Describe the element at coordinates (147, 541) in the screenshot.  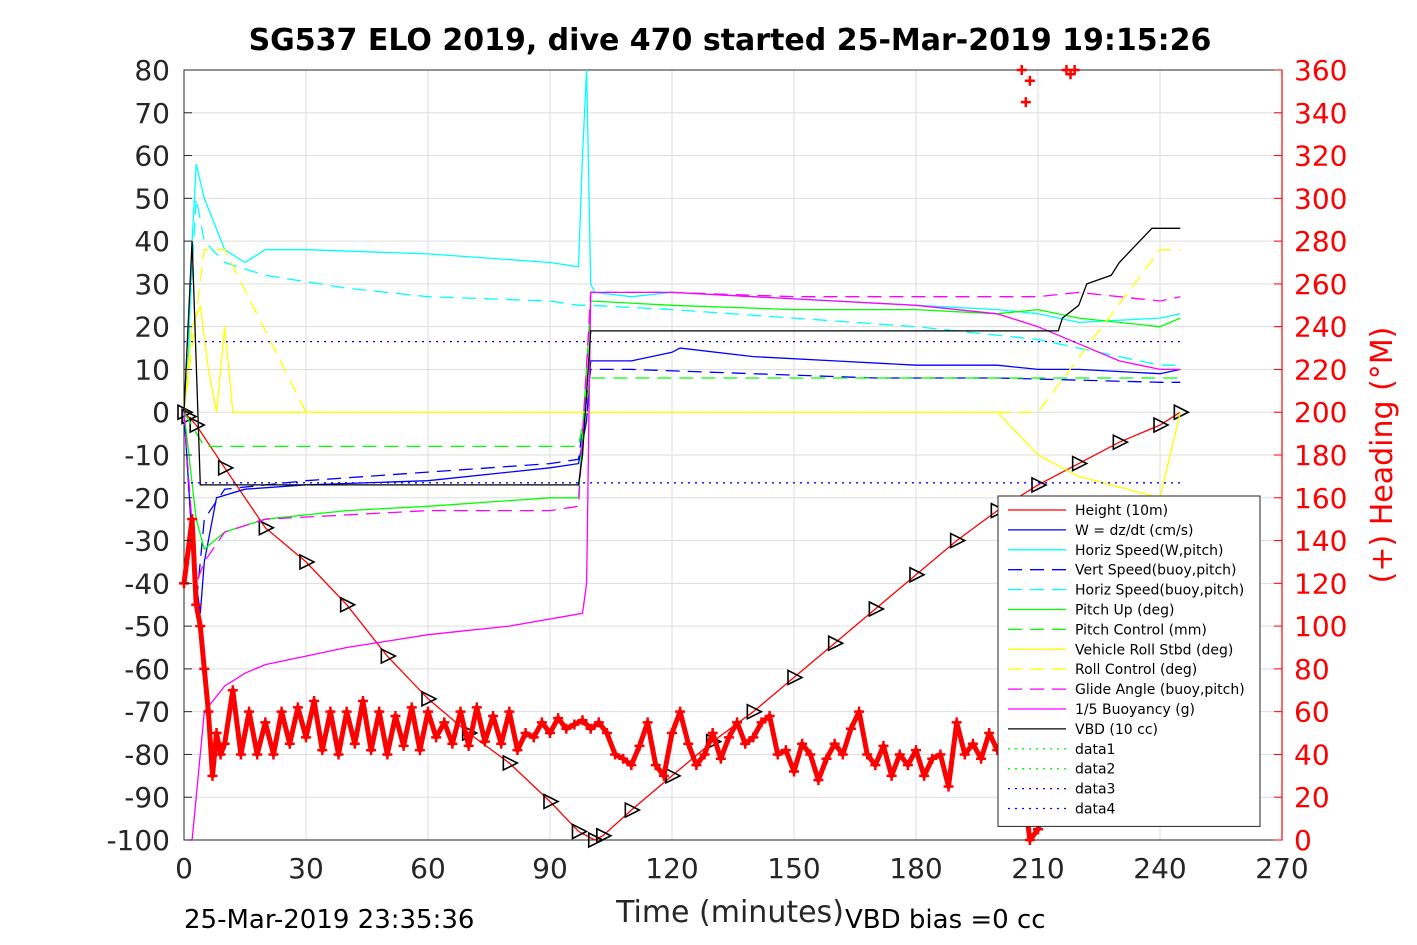
I see `y-tick-label: -30` at that location.